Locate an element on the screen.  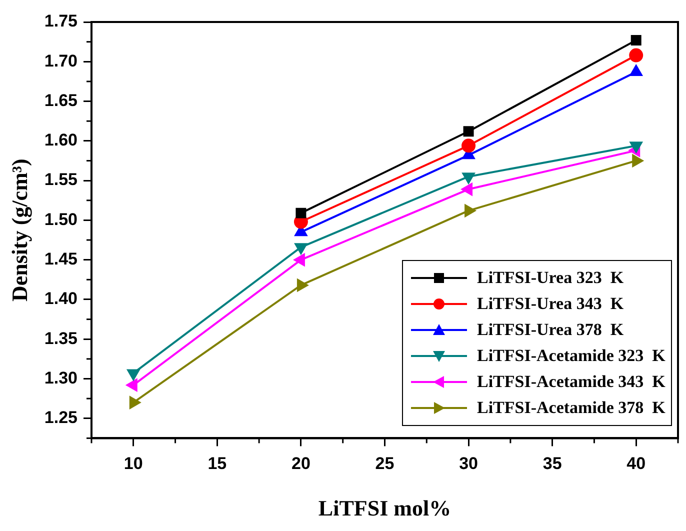
legend-label: LiTFSI-Urea 323 K is located at coordinates (550, 278).